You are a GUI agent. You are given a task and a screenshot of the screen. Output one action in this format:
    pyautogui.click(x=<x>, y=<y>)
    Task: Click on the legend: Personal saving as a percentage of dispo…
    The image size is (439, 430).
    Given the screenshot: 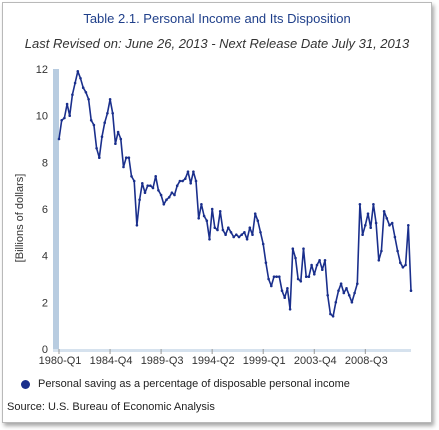 What is the action you would take?
    pyautogui.click(x=185, y=384)
    